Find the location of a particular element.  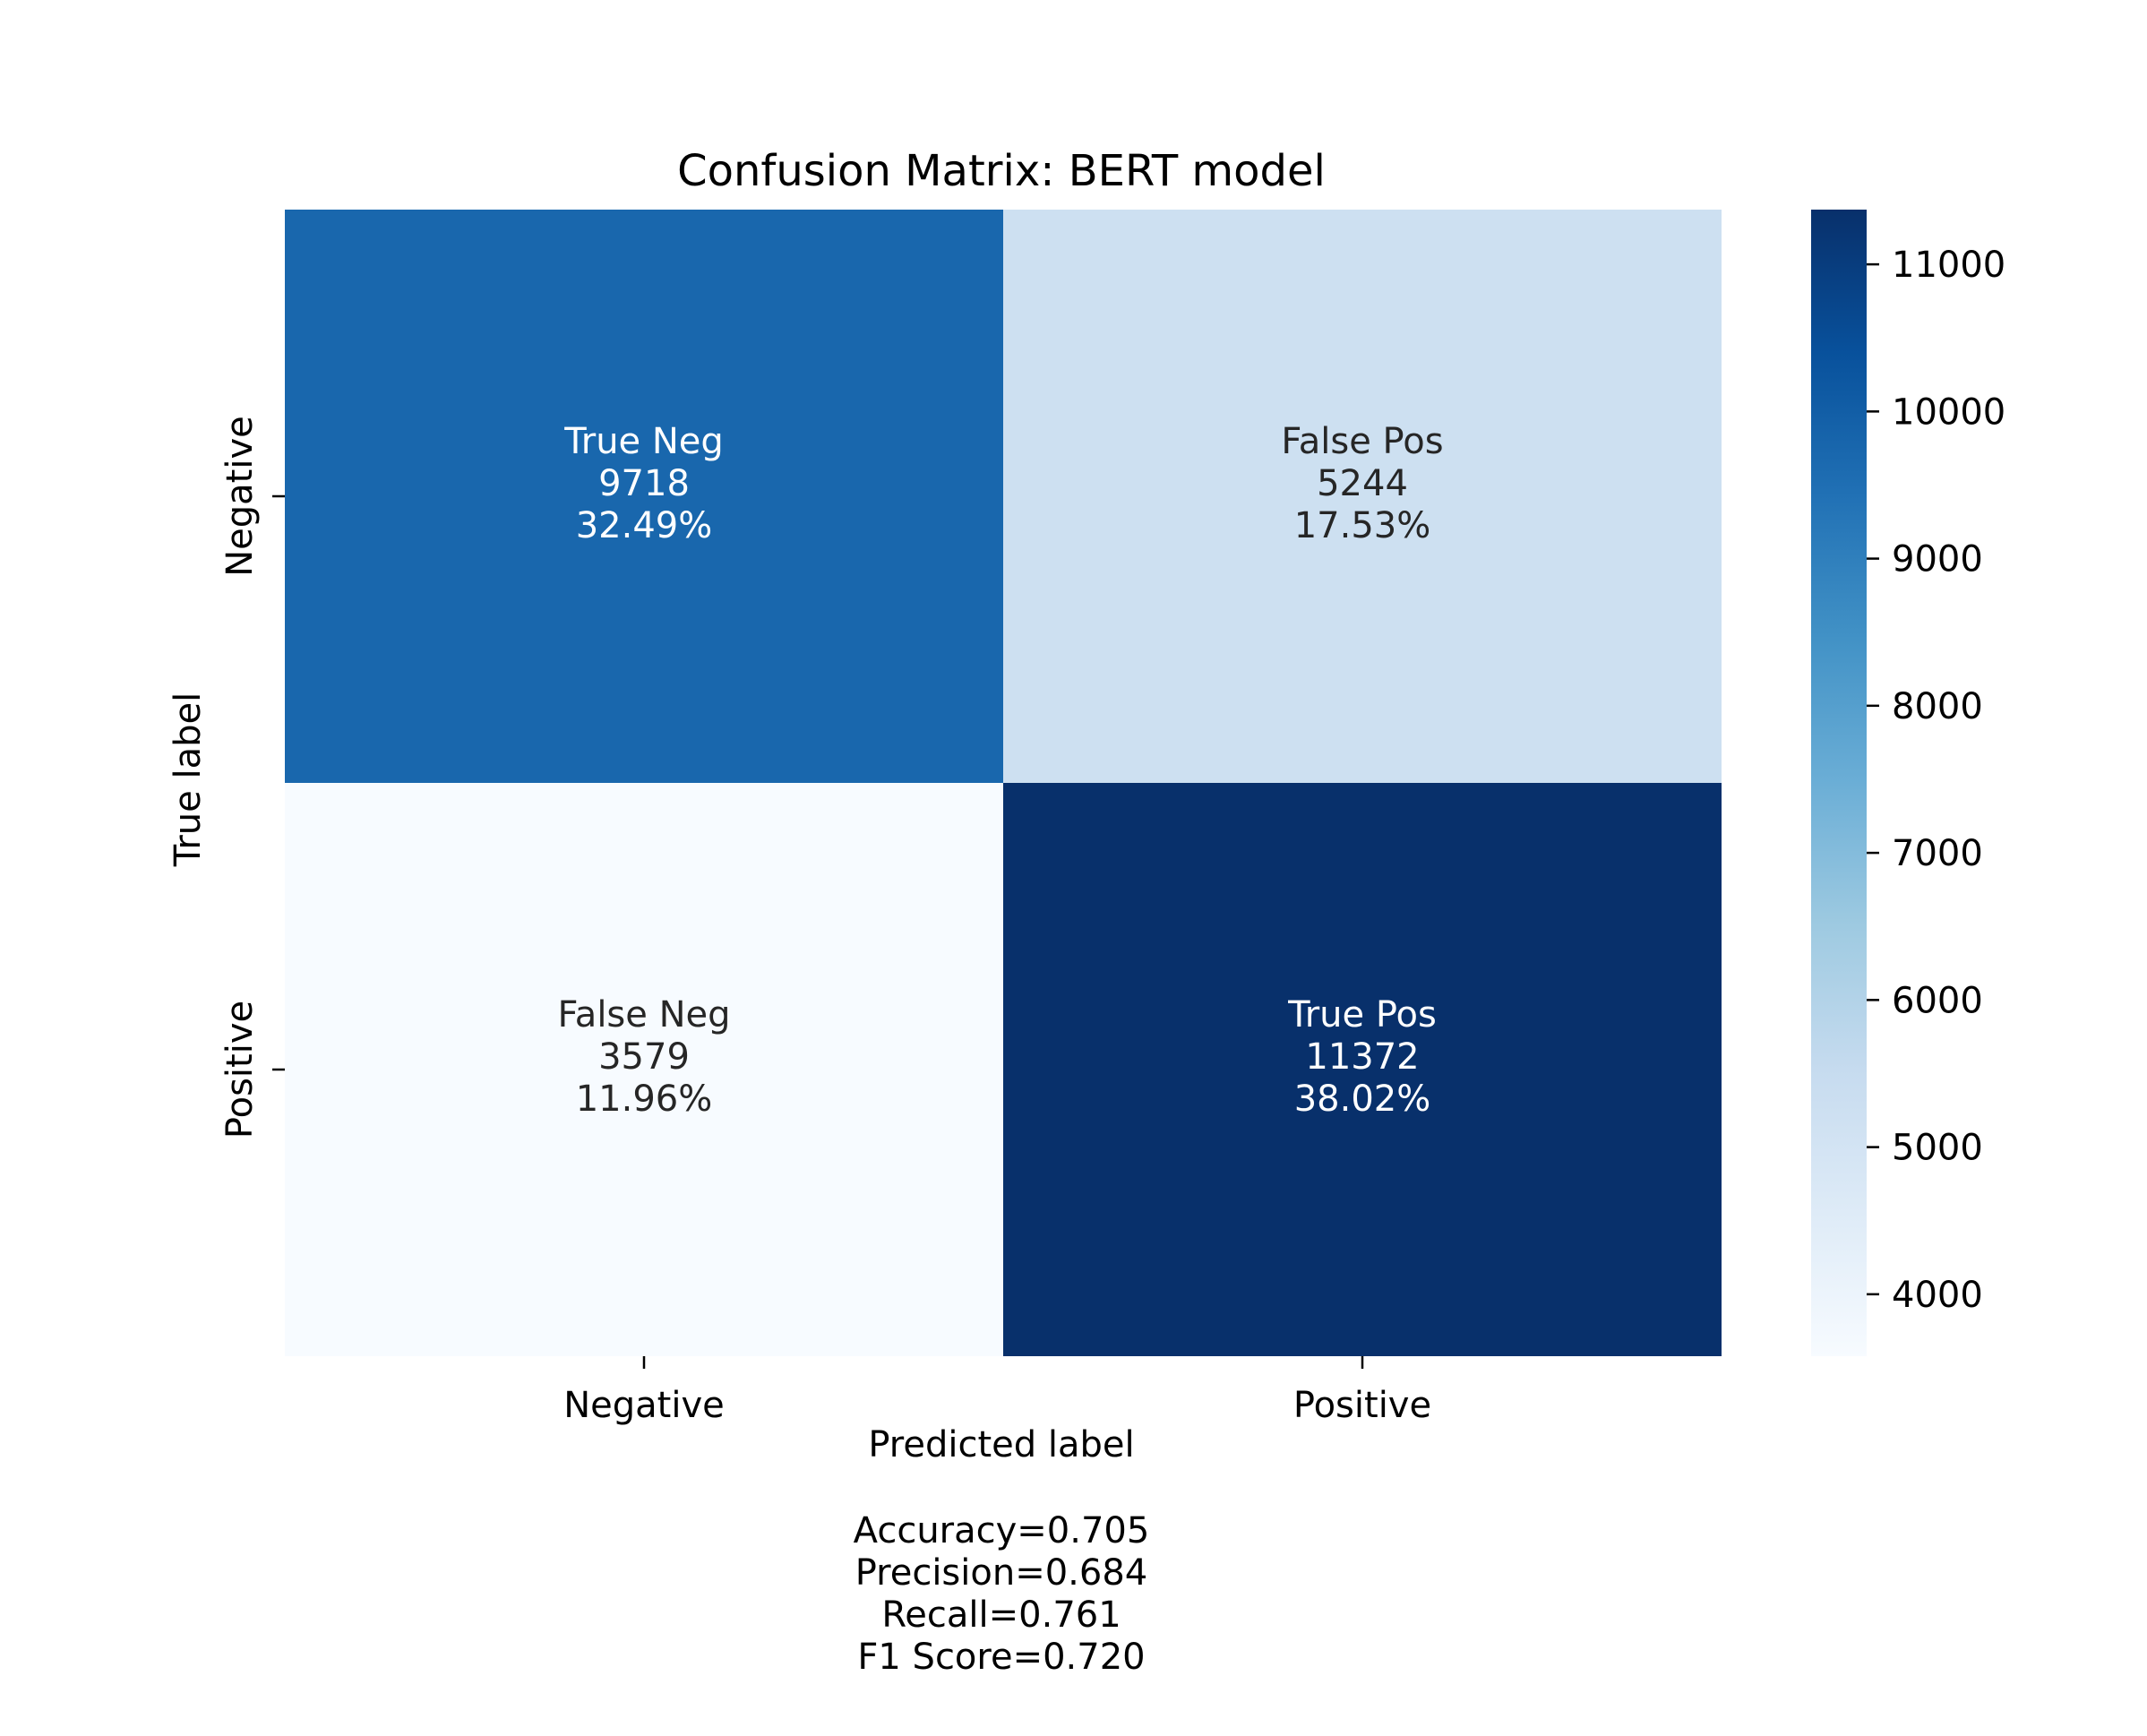

cell-percent-label: 32.49% is located at coordinates (644, 525).